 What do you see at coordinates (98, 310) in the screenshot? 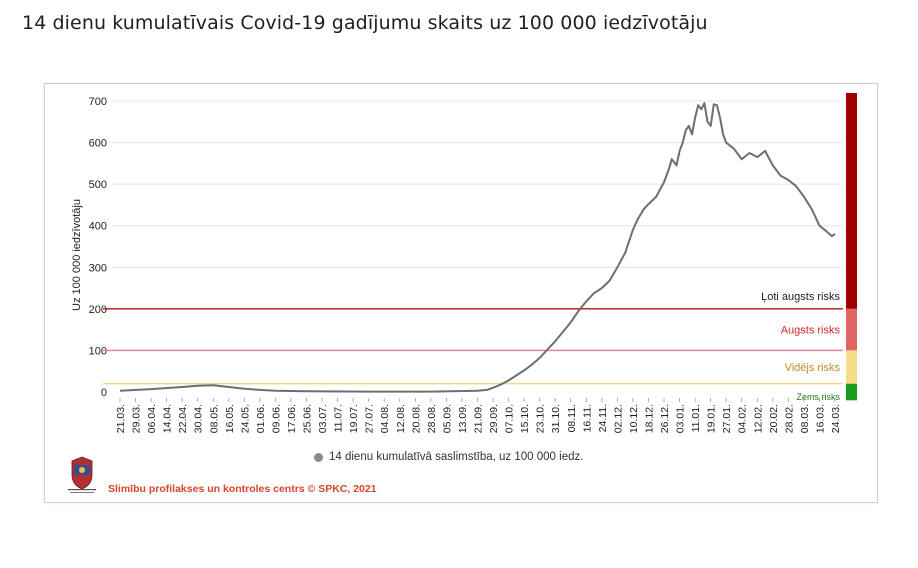
I see `y-tick-label: 200` at bounding box center [98, 310].